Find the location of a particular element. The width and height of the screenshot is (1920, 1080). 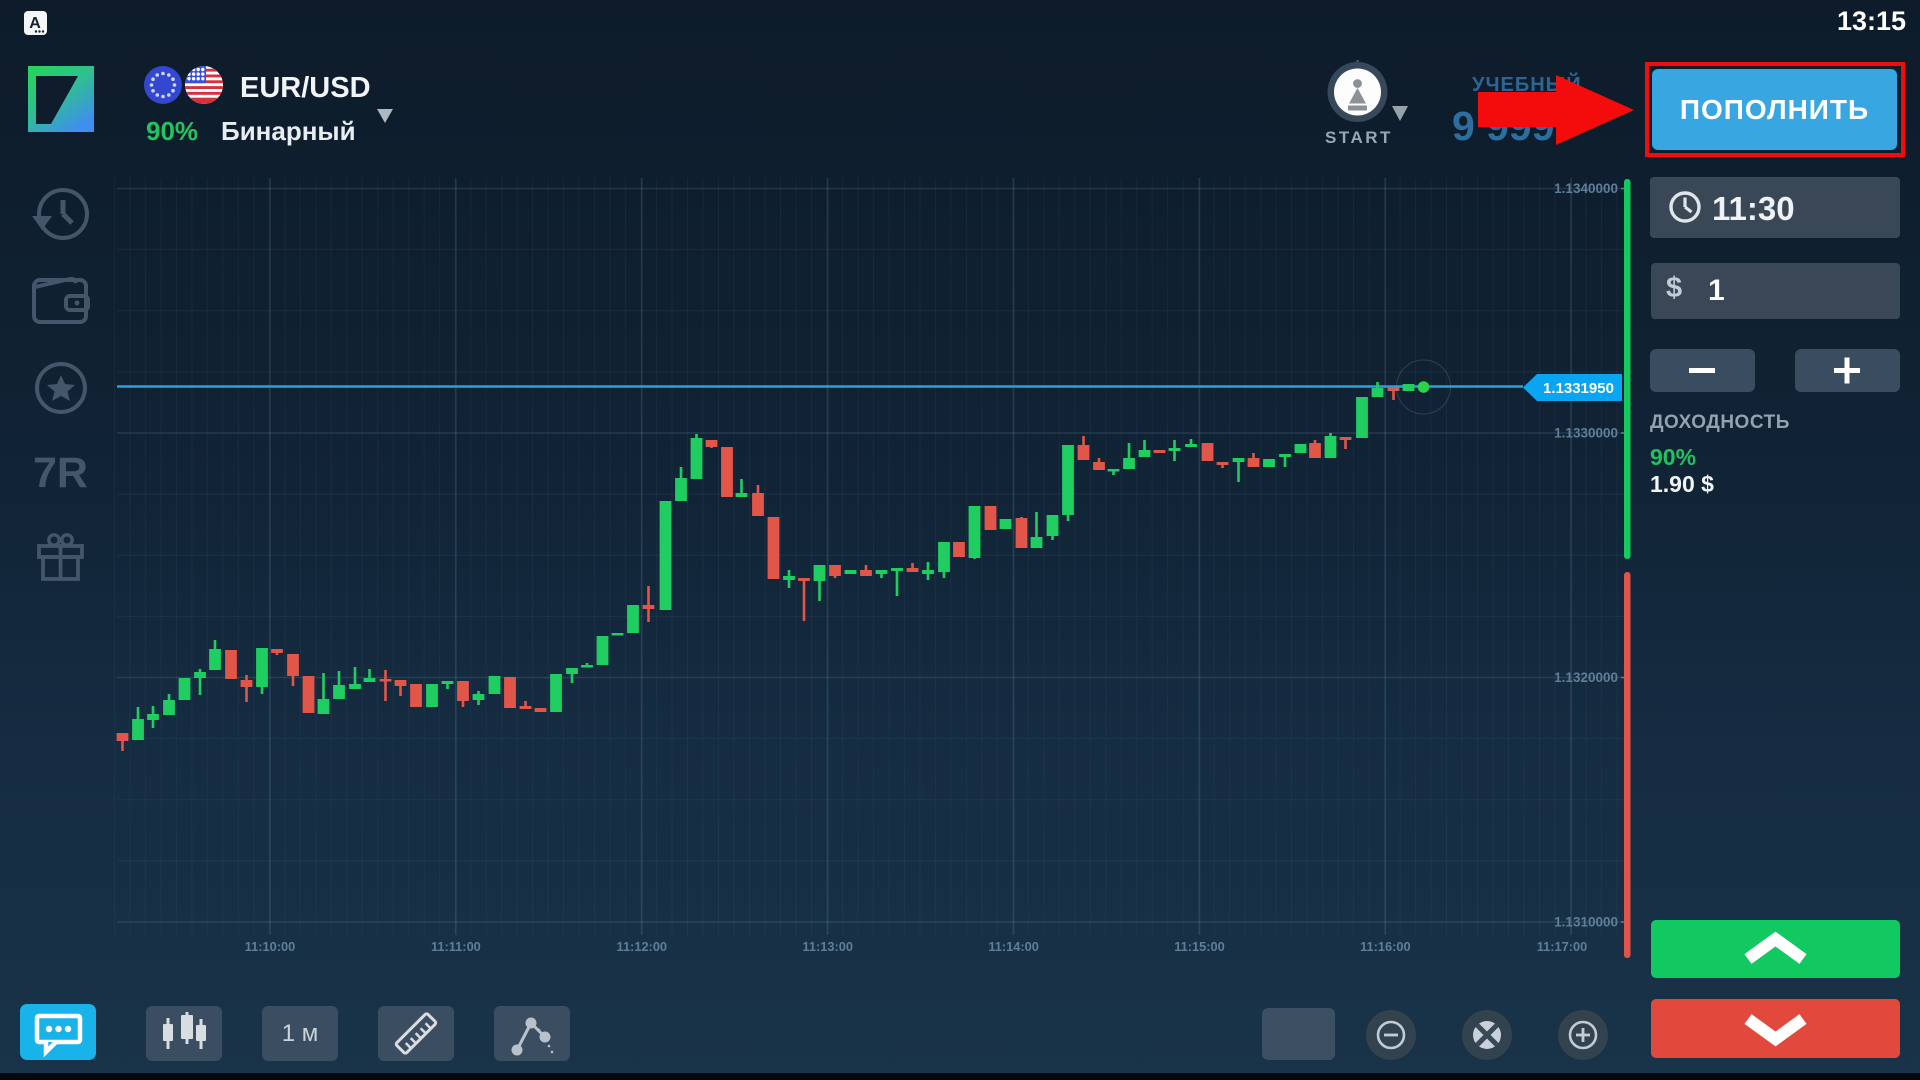

svg-text: 11:15:00 is located at coordinates (1199, 946).